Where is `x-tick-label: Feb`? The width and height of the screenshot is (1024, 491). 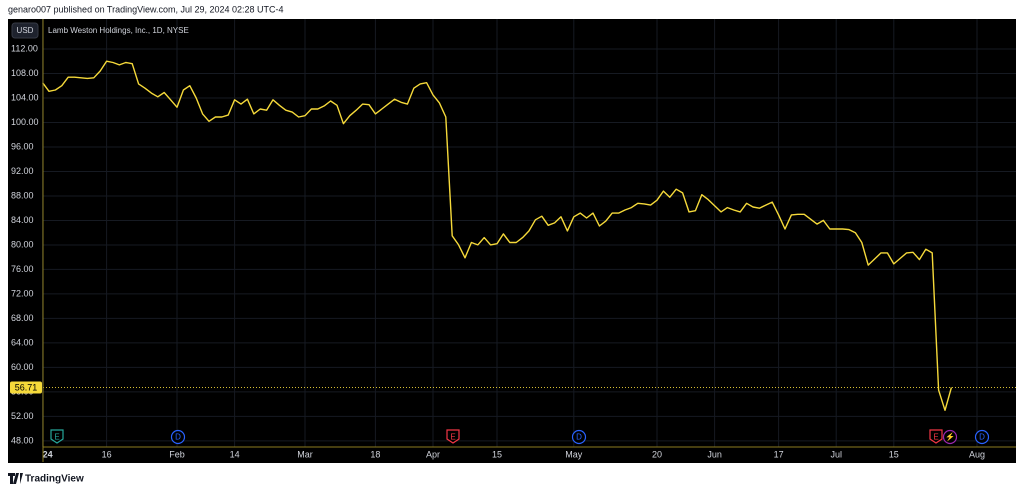 x-tick-label: Feb is located at coordinates (177, 454).